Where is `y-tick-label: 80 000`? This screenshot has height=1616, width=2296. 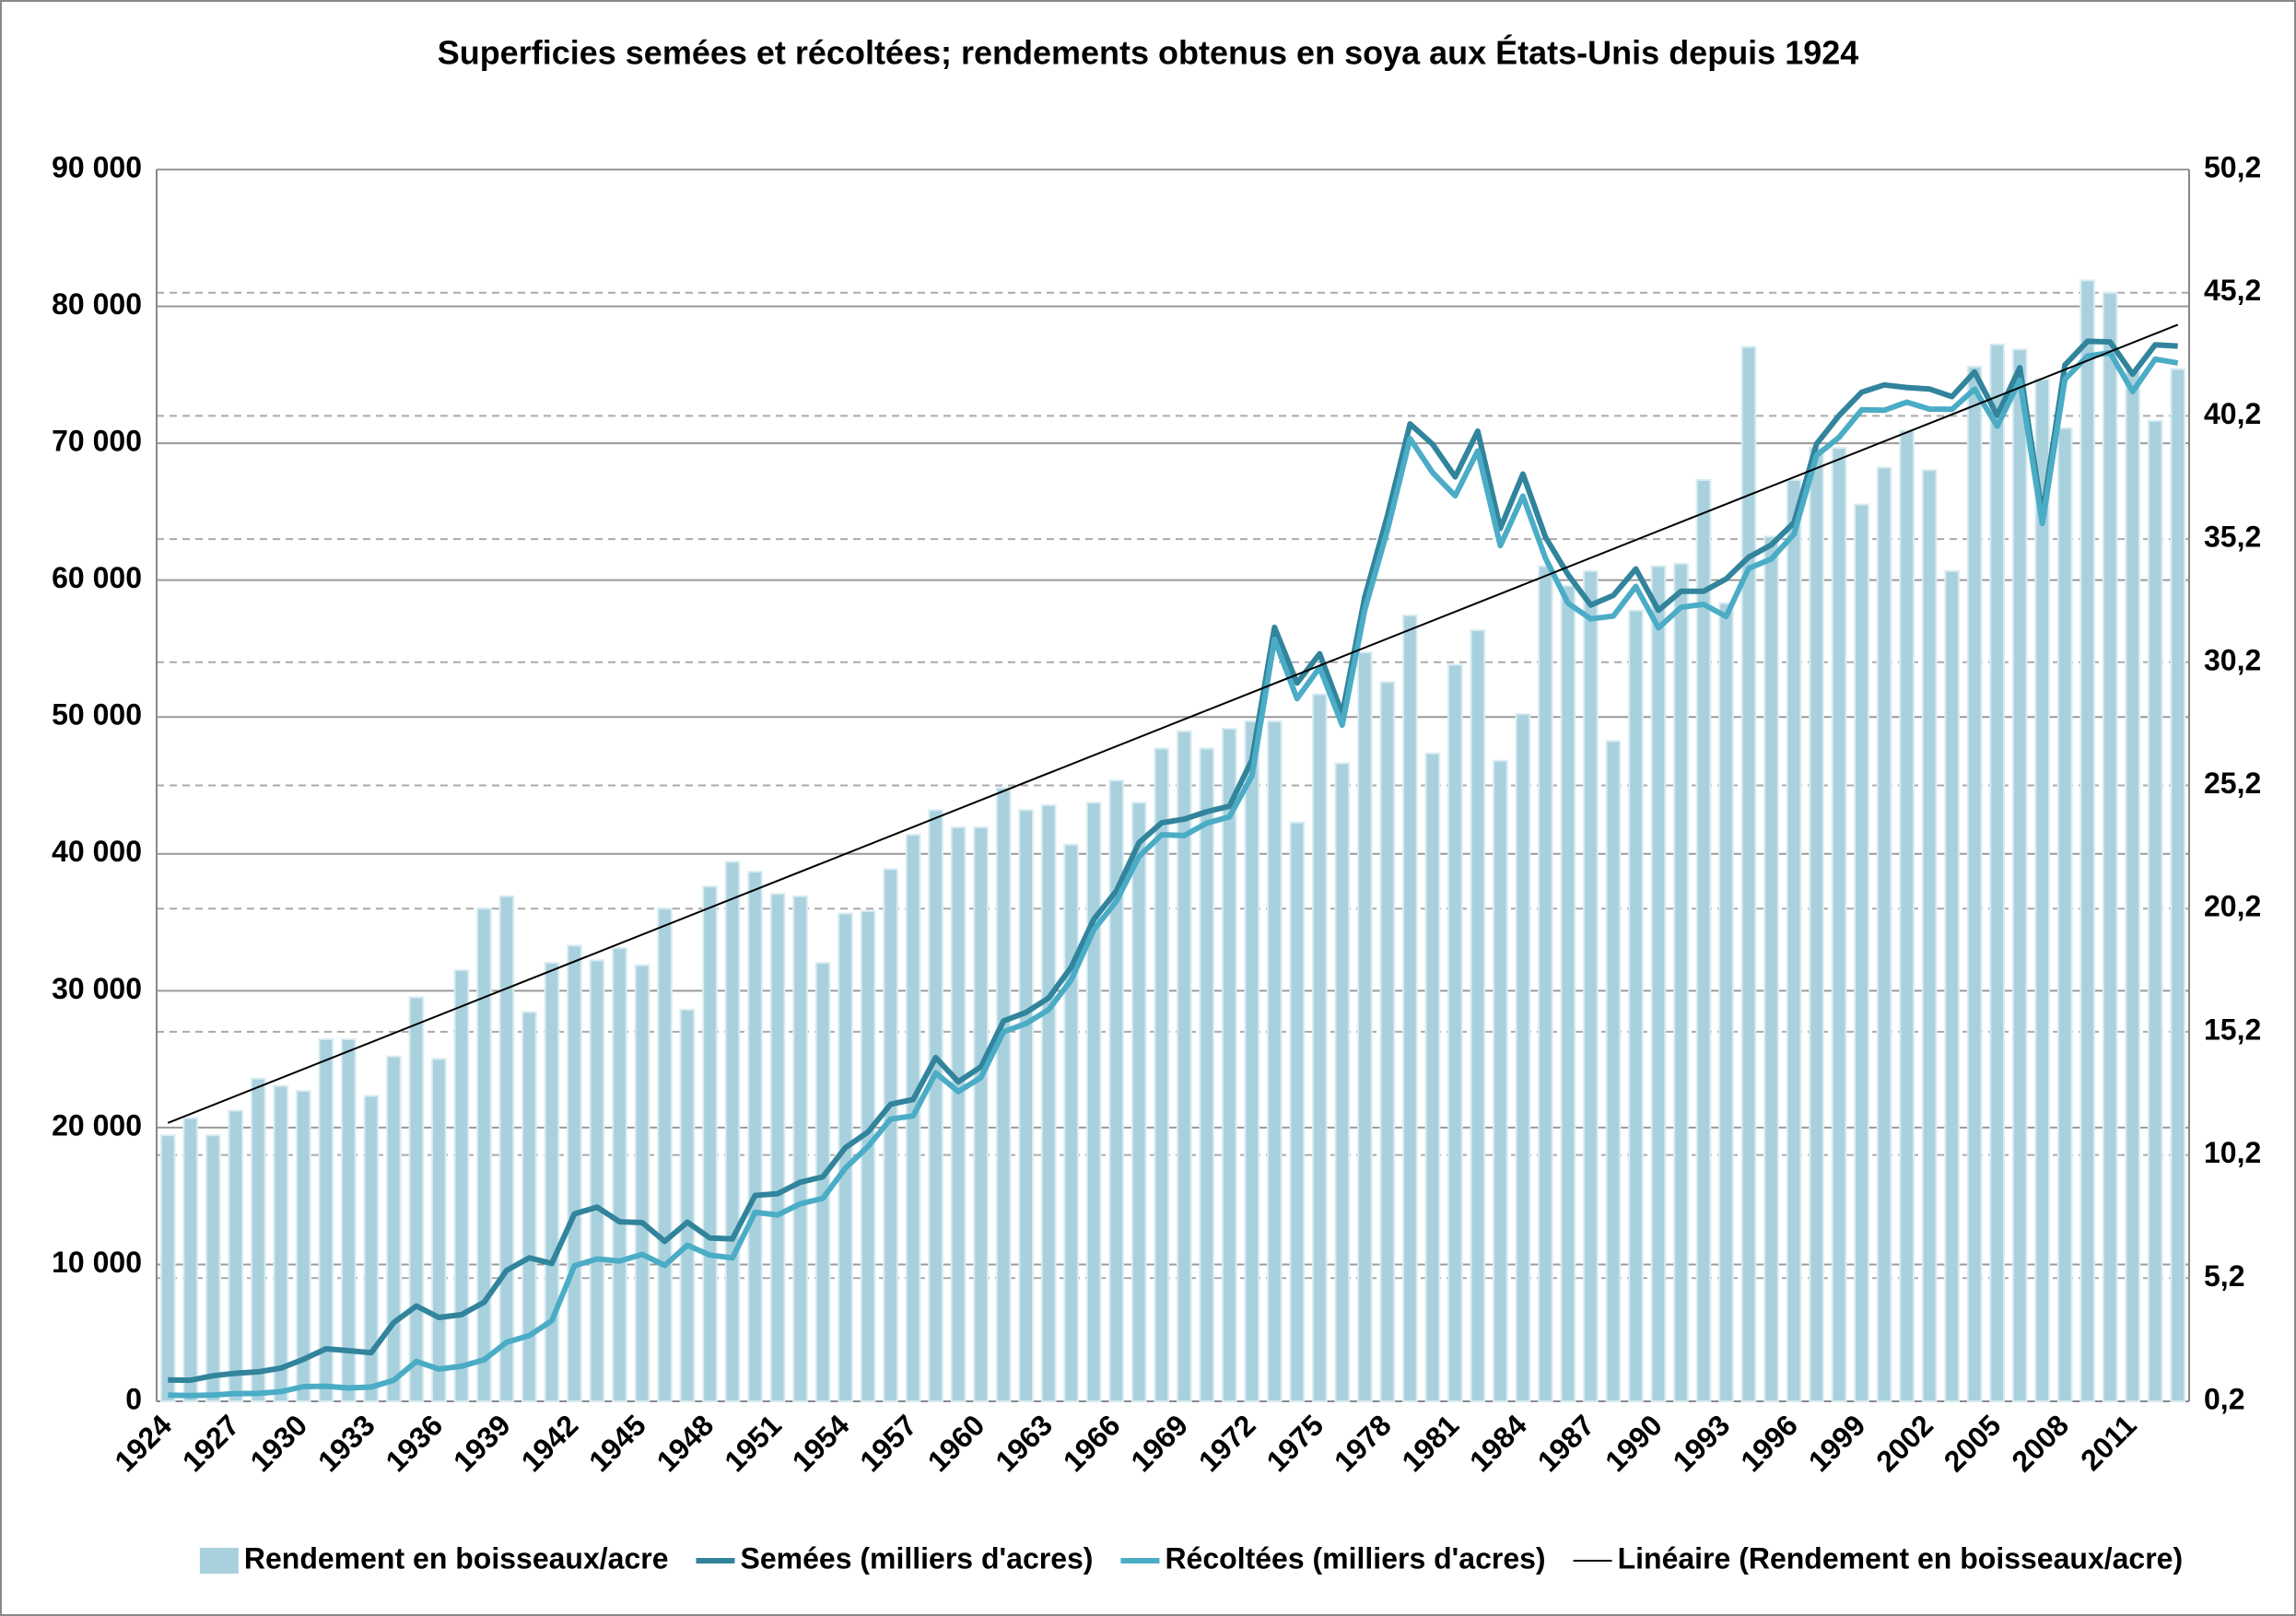 y-tick-label: 80 000 is located at coordinates (97, 304).